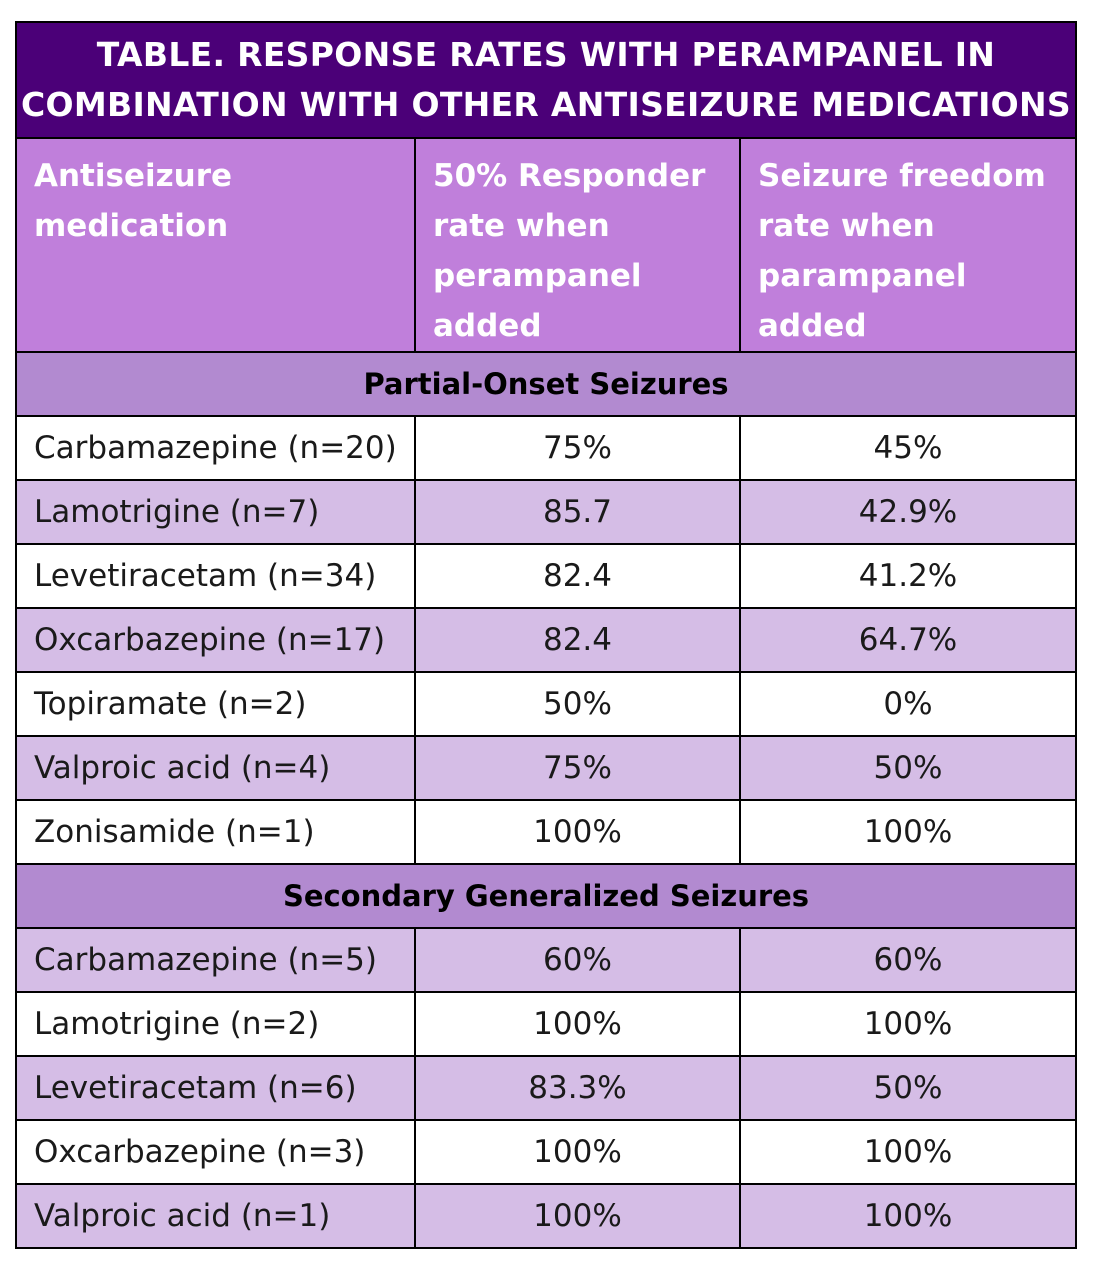 The height and width of the screenshot is (1281, 1100). Describe the element at coordinates (577, 960) in the screenshot. I see `responder-rate-cell: 60%` at that location.